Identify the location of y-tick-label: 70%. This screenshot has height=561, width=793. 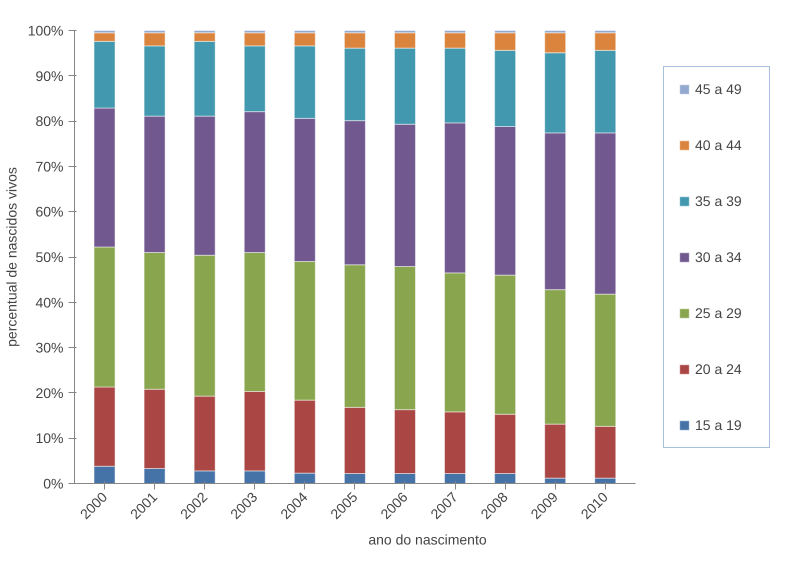
(49, 166).